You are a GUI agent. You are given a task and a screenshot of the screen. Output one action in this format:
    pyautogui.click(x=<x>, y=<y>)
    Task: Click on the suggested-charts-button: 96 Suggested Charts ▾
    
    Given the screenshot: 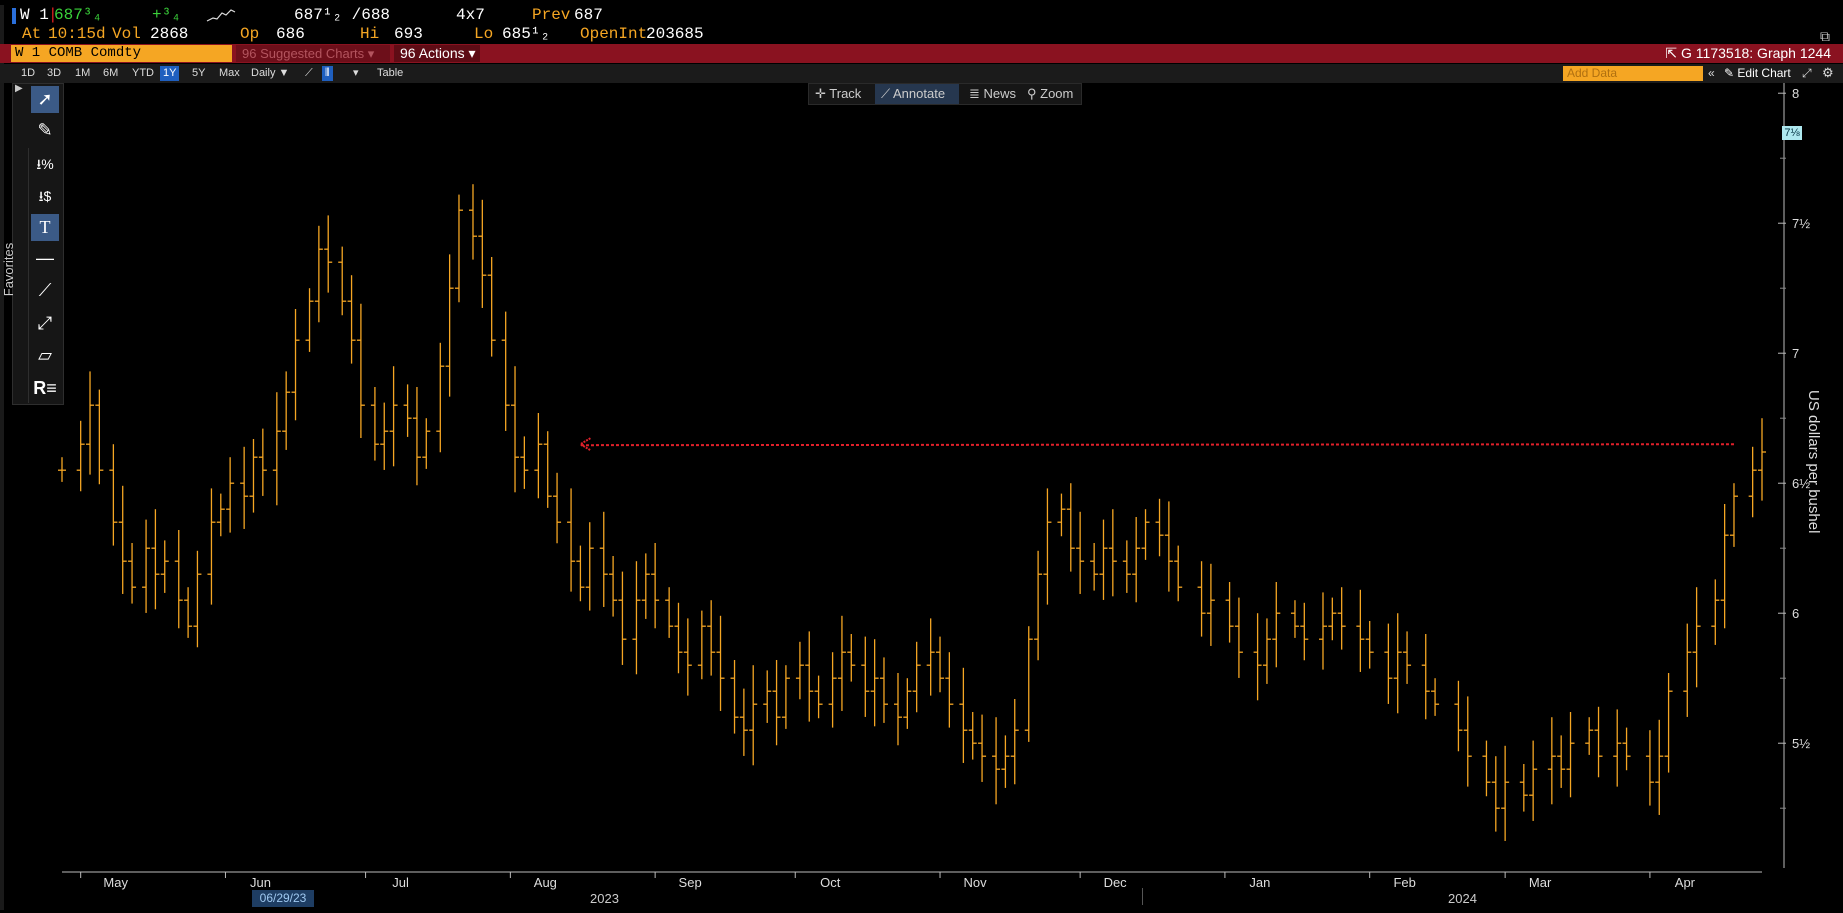 What is the action you would take?
    pyautogui.click(x=313, y=53)
    